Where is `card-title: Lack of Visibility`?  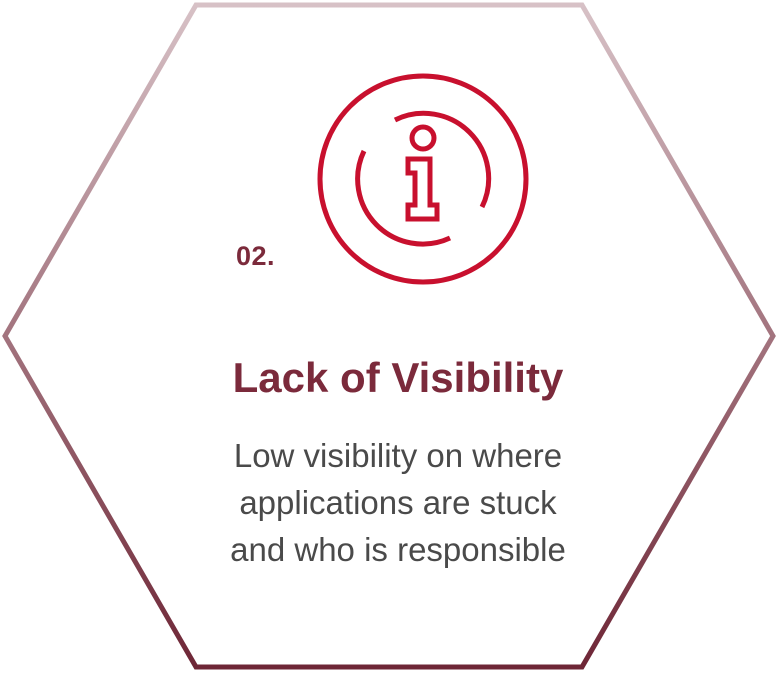
card-title: Lack of Visibility is located at coordinates (398, 377).